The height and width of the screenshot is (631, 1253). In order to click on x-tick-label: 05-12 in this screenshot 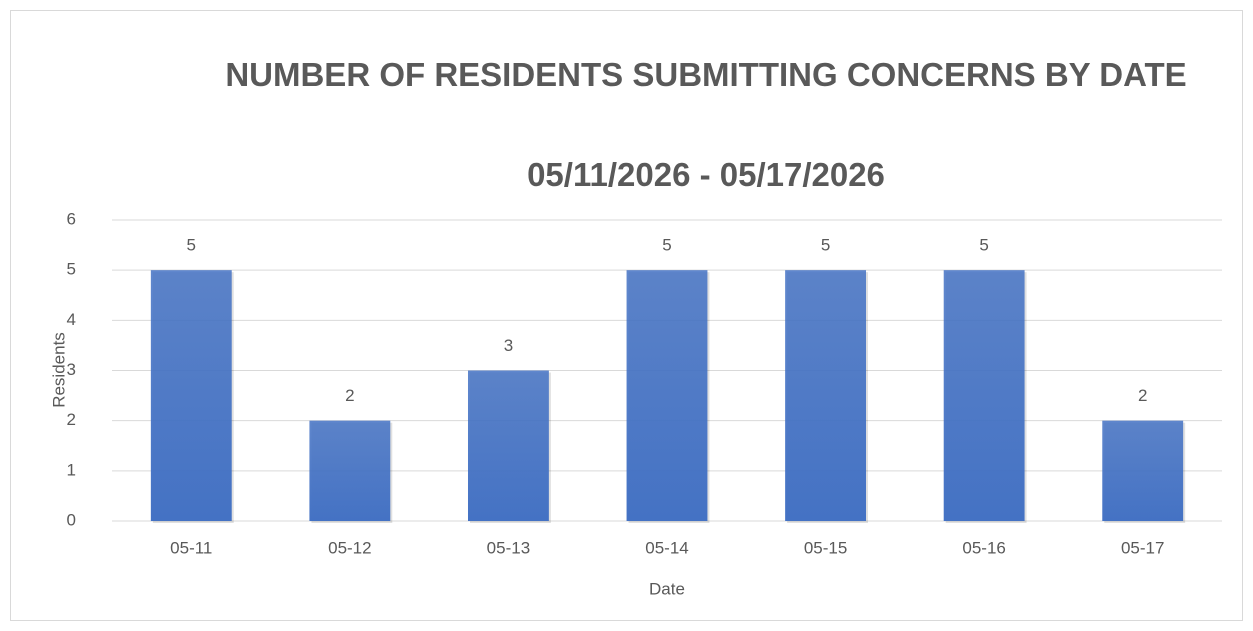, I will do `click(349, 547)`.